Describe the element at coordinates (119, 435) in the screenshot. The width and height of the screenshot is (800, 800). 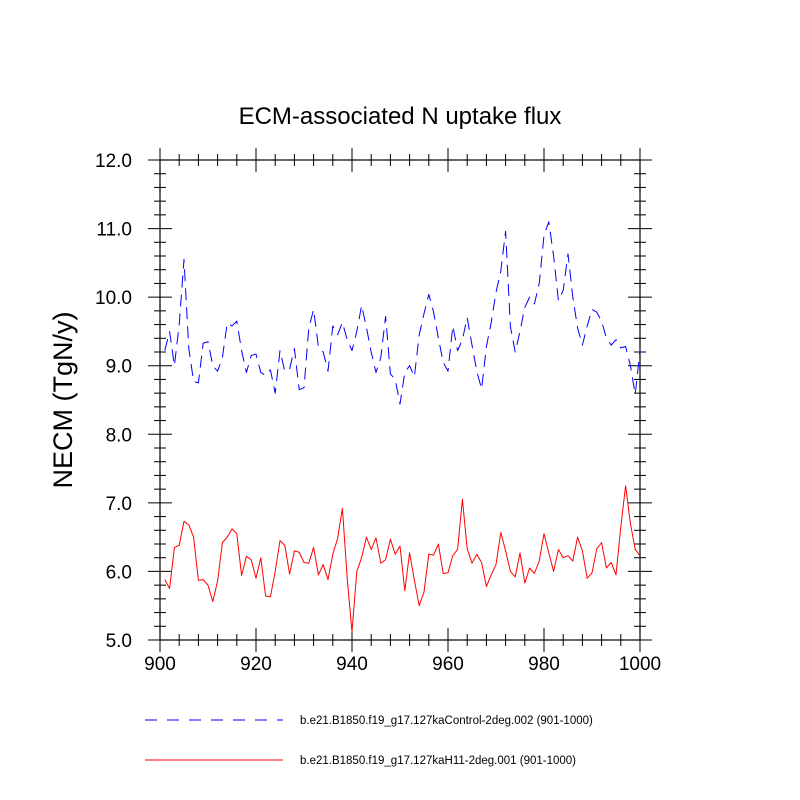
I see `y-tick-label: 8.0` at that location.